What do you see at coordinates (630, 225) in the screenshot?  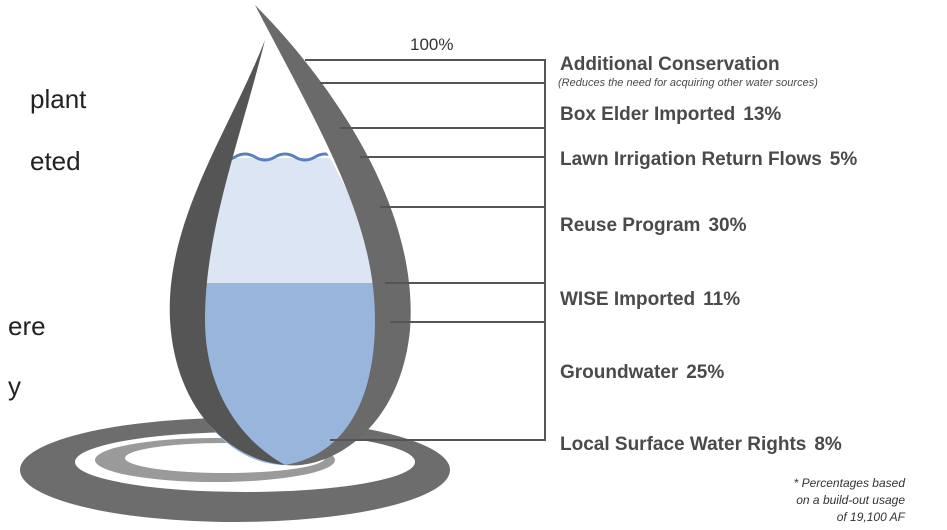 I see `item-name: Reuse Program` at bounding box center [630, 225].